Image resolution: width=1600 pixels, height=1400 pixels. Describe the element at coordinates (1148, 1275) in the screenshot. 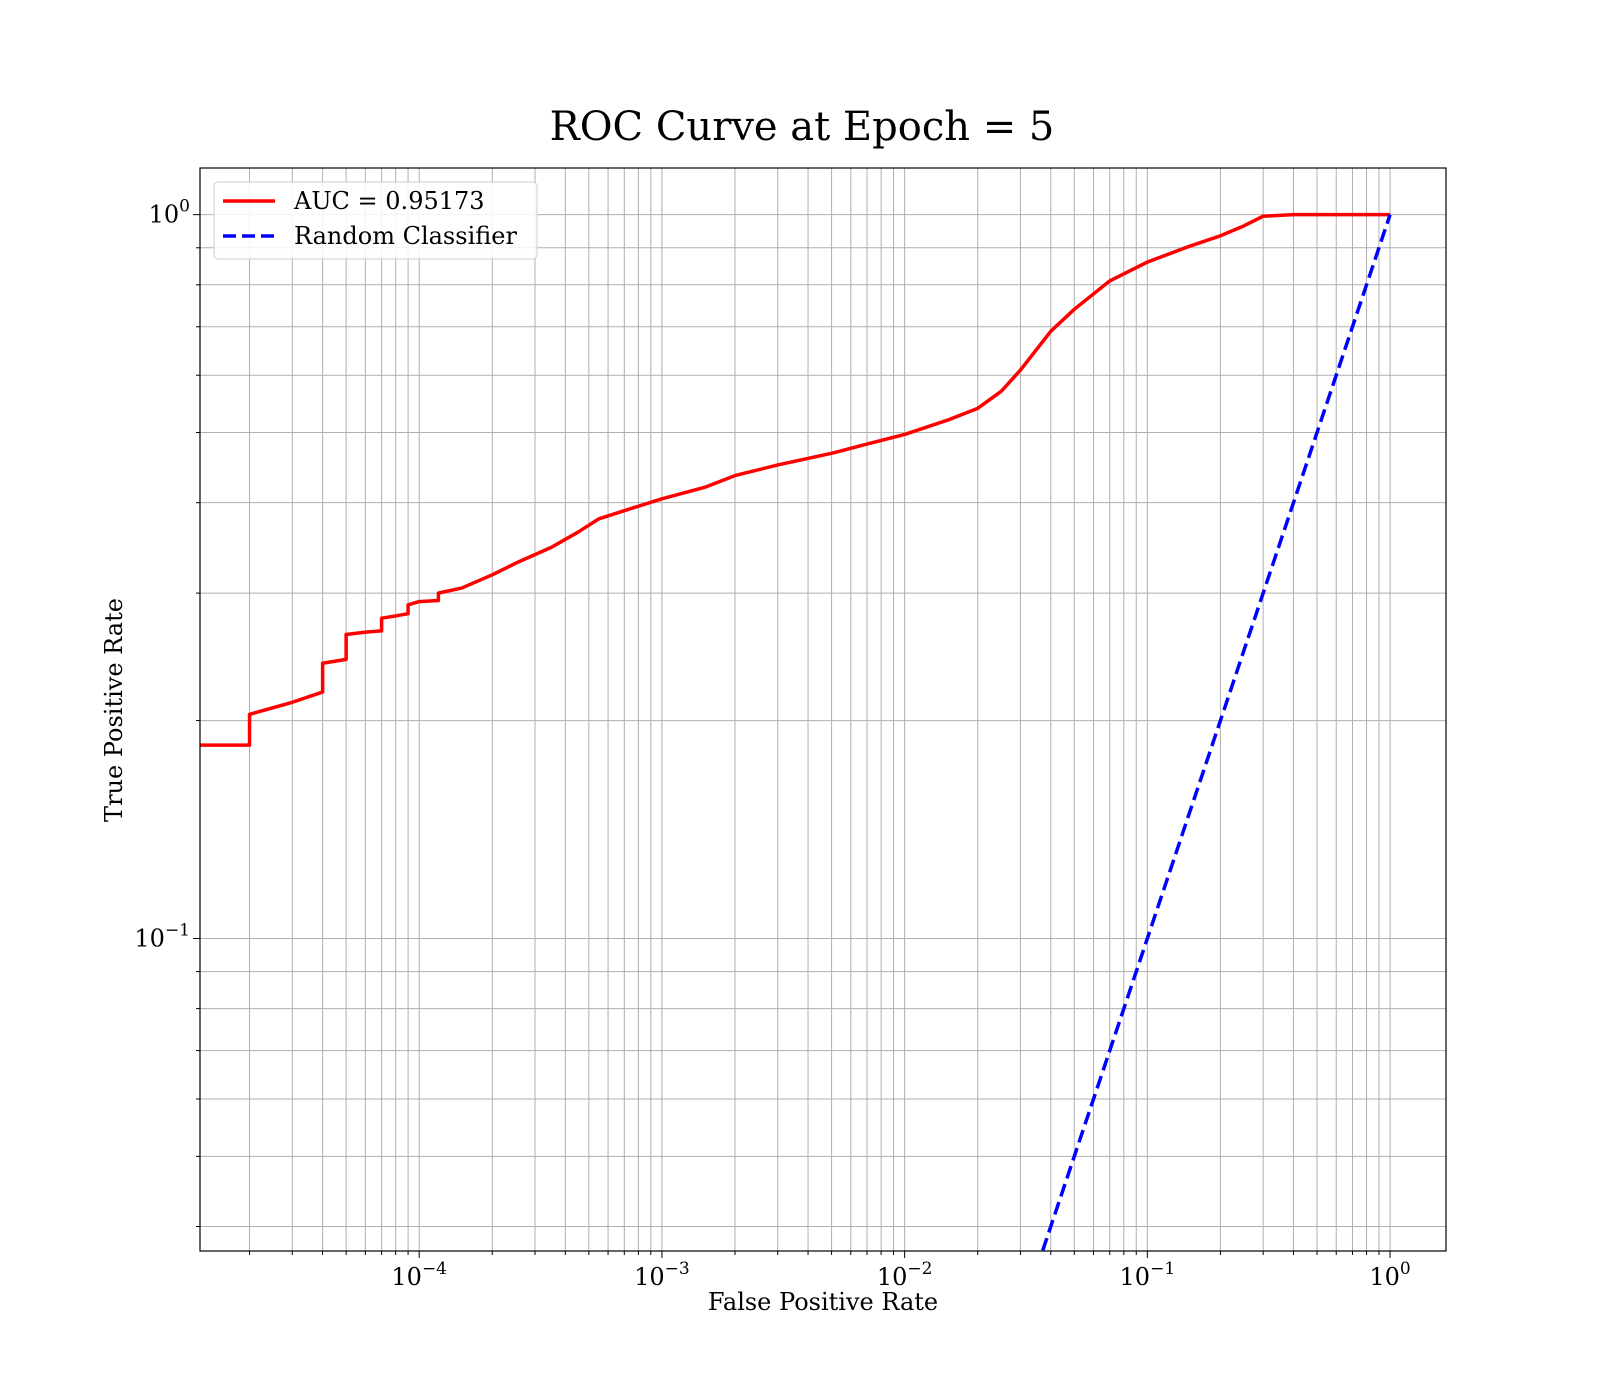

I see `x-tick-label: 10⁻¹` at that location.